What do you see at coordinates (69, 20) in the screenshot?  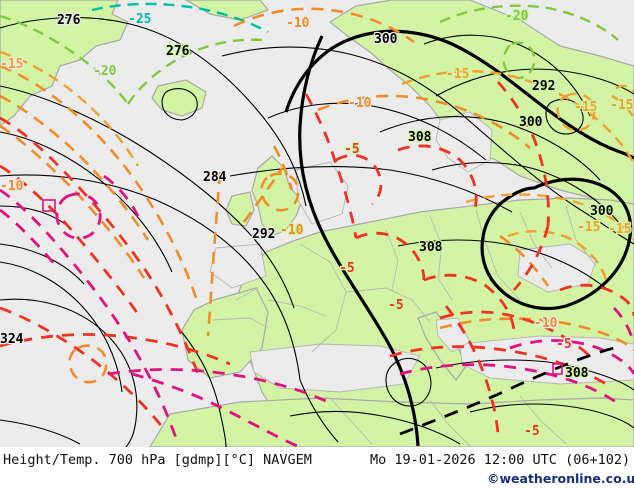 I see `height-label-276-a: 276` at bounding box center [69, 20].